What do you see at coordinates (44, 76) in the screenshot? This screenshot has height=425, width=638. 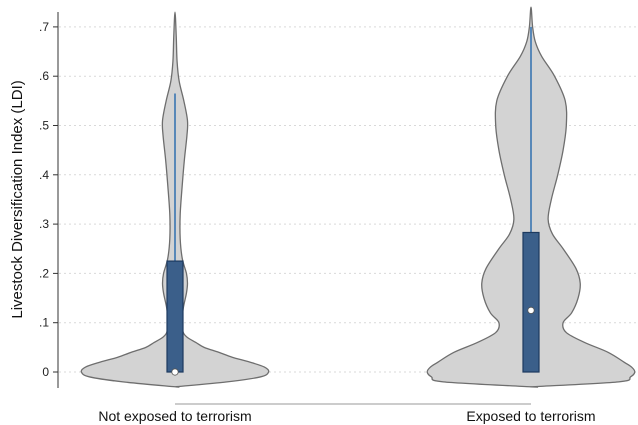 I see `y-tick-label: .6` at bounding box center [44, 76].